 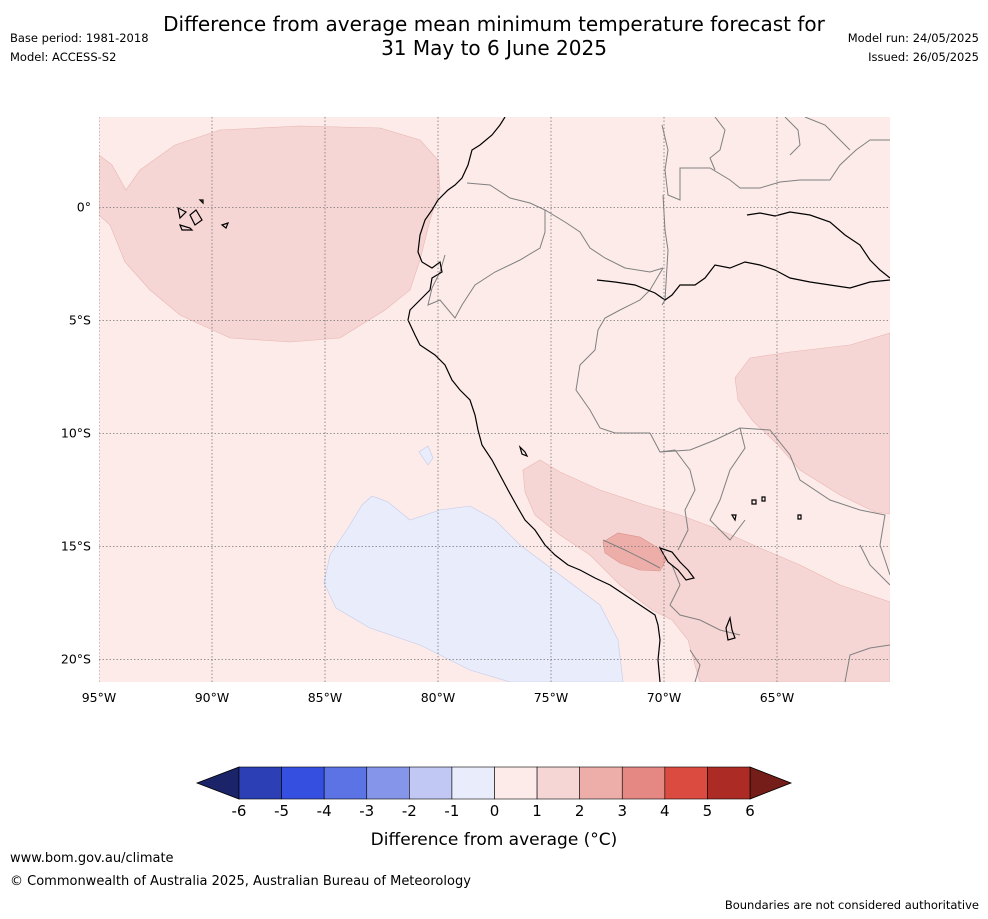 I want to click on longitude-labels: 95°W 90°W 85°W 80°W 75°W 70°W 65°W, so click(x=438, y=697).